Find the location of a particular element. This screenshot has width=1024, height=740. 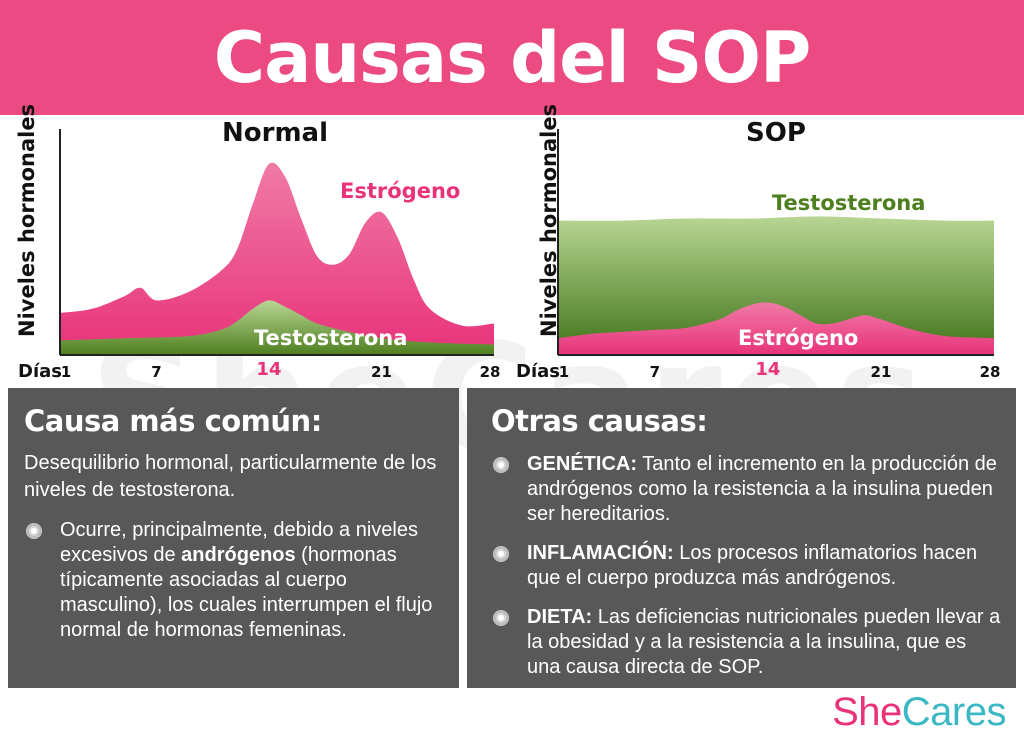

chart-normal-title: Normal is located at coordinates (275, 133).